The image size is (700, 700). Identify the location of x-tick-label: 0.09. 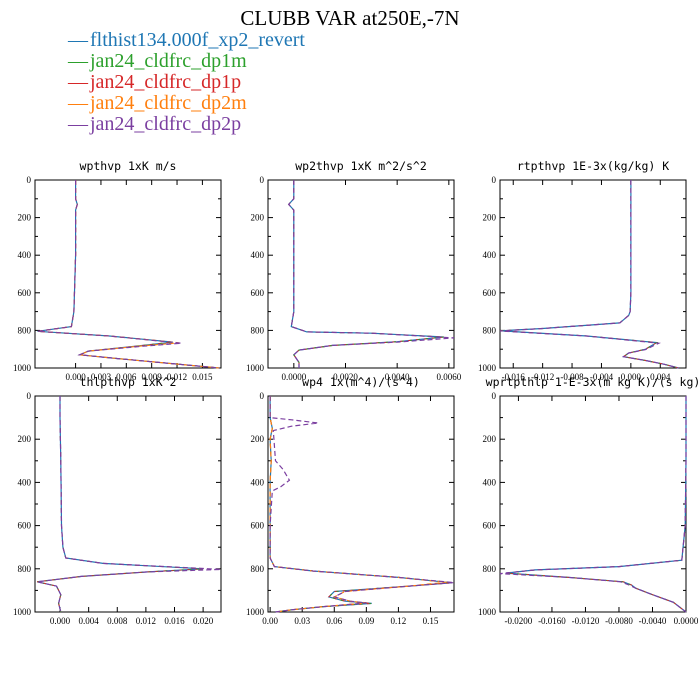
(366, 621).